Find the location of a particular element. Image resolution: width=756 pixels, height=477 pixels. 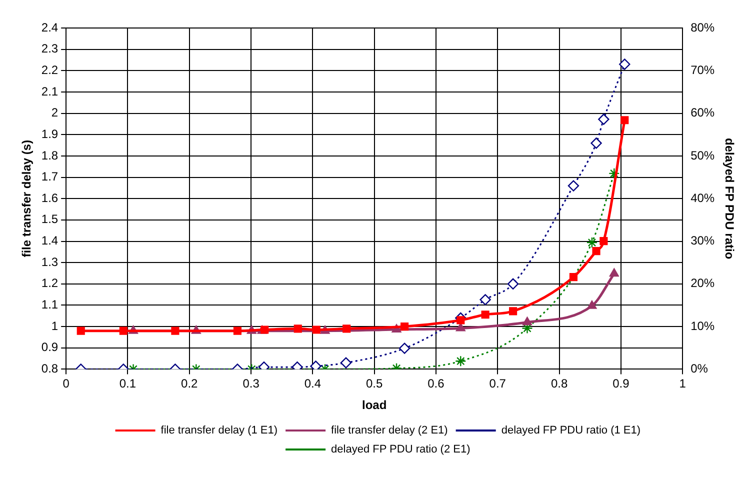

x-tick-label: 0.8 is located at coordinates (559, 383).